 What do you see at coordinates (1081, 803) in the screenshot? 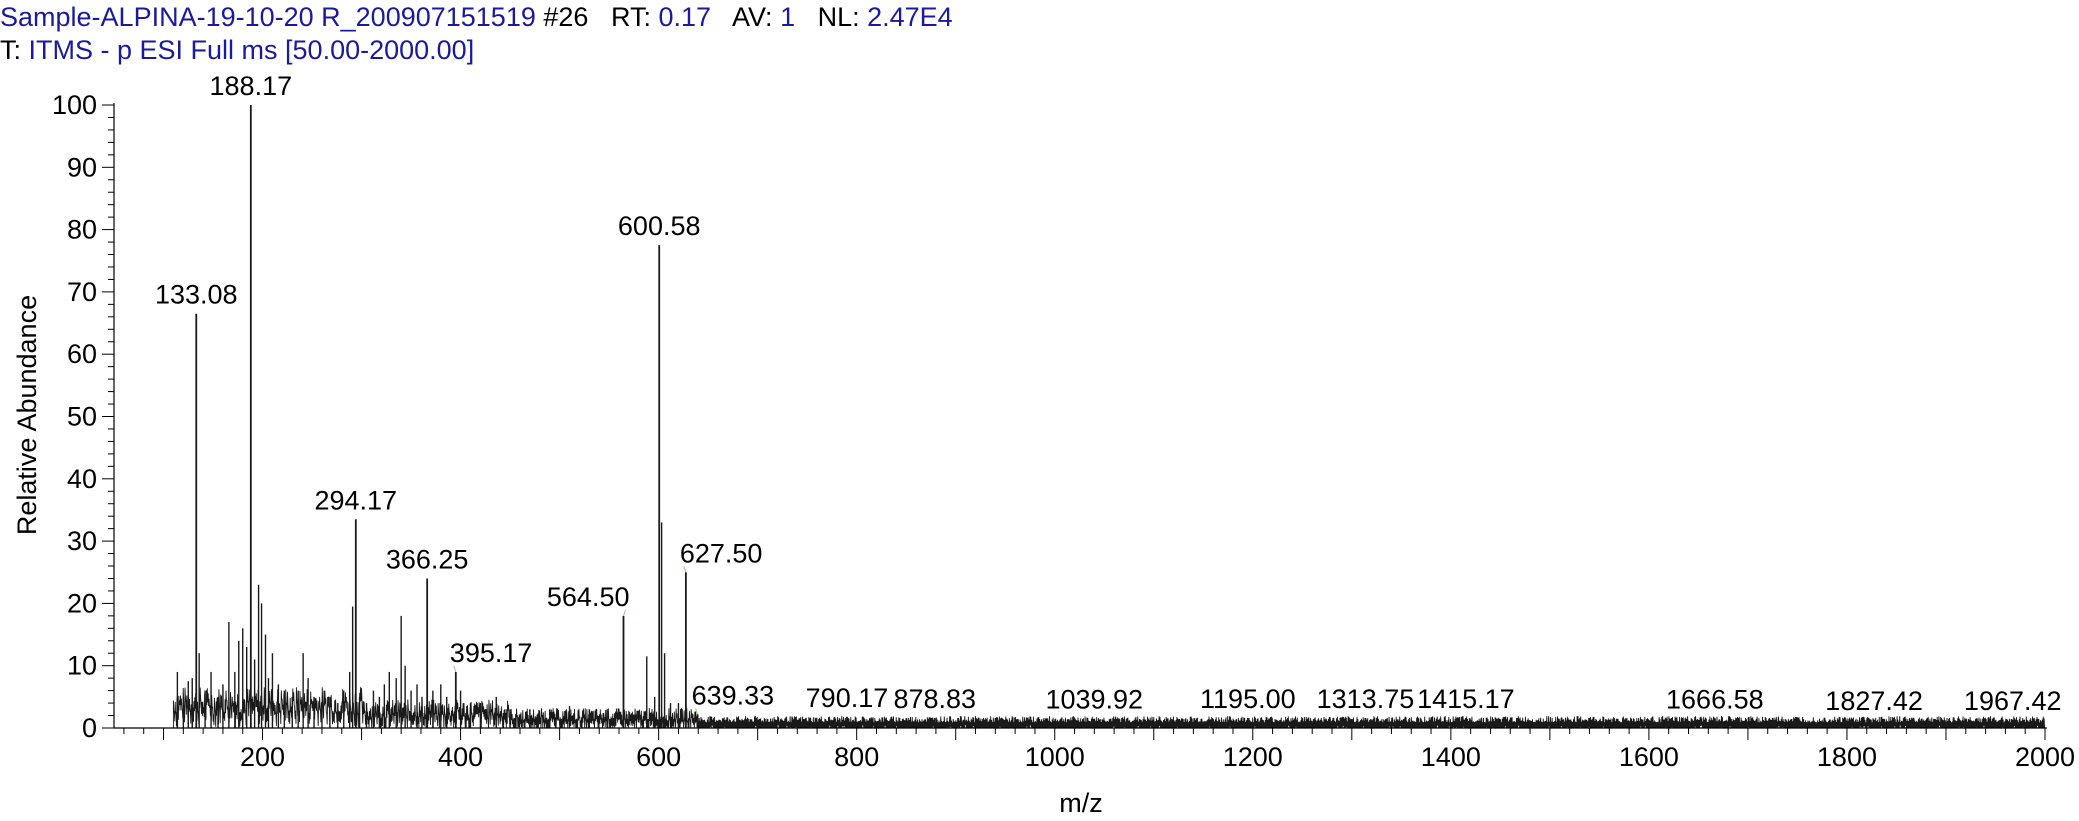
I see `x-axis-title: m/z` at bounding box center [1081, 803].